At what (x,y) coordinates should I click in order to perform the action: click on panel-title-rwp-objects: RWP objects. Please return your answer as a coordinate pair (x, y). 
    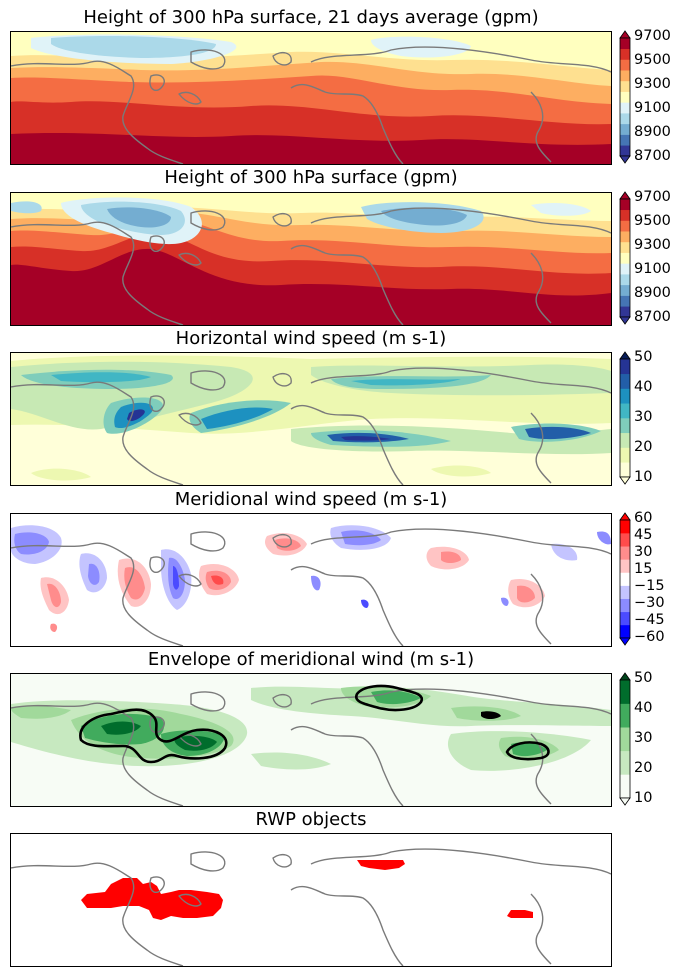
    Looking at the image, I should click on (311, 819).